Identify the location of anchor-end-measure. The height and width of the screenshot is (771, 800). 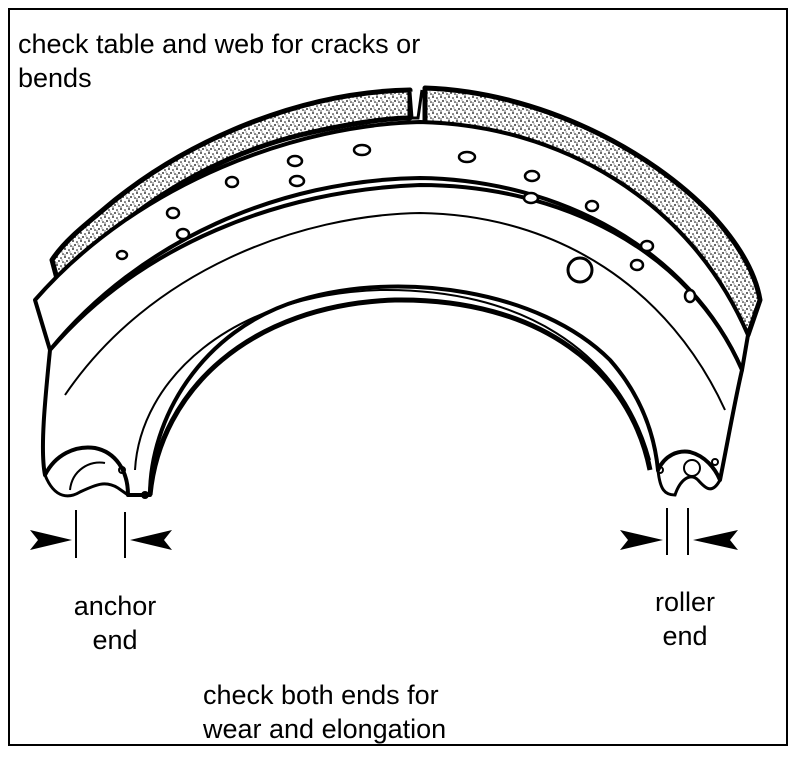
(101, 534).